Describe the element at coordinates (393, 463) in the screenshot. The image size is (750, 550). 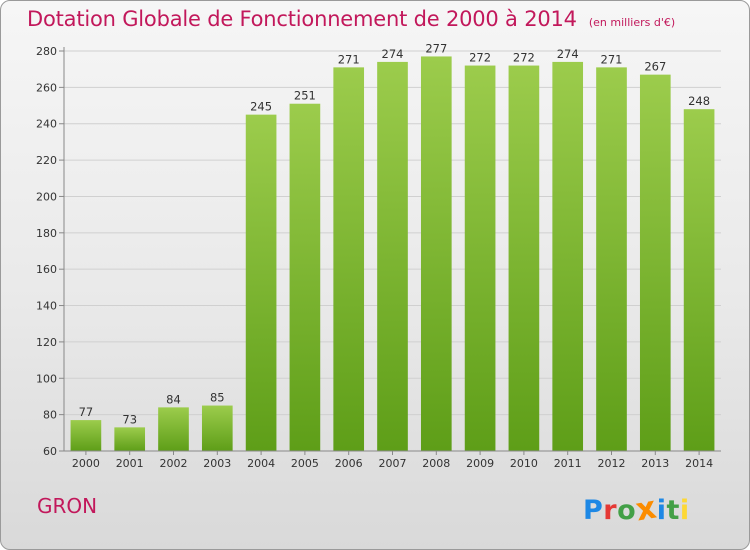
I see `x-tick-label-2007: 2007` at that location.